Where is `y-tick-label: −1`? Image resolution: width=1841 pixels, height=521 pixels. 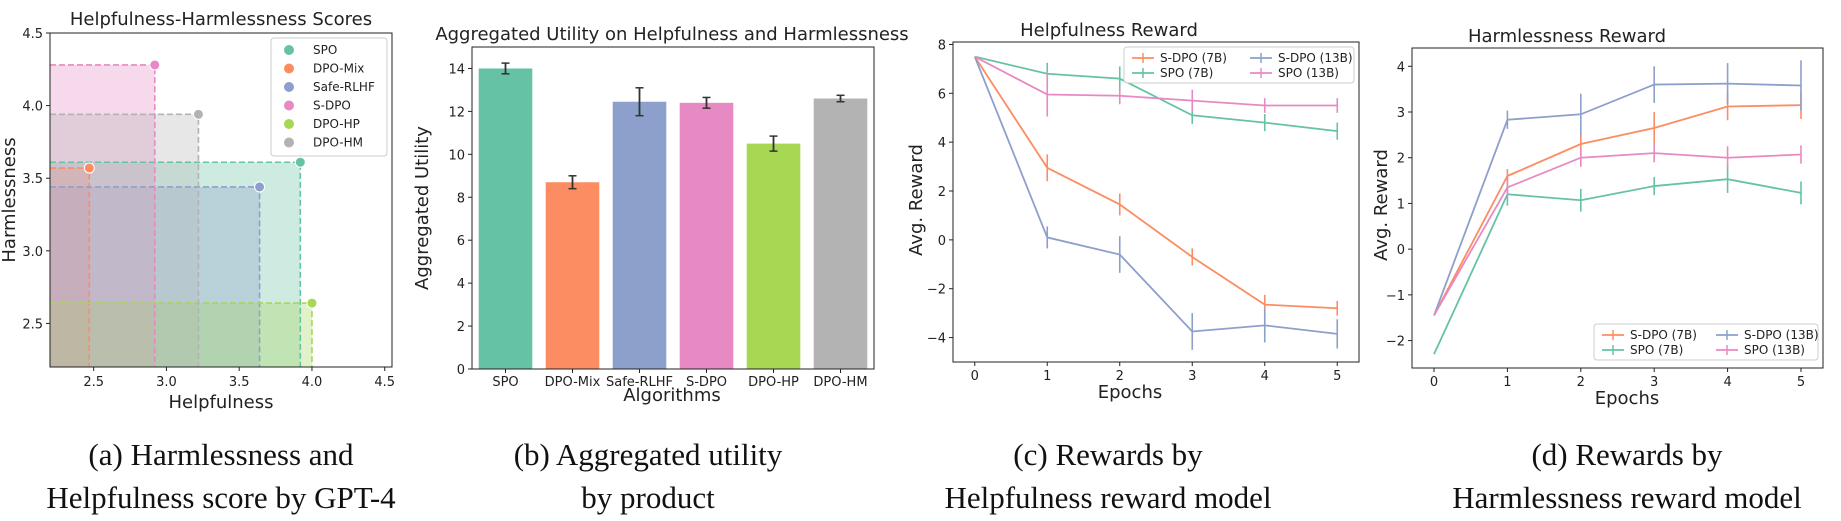 y-tick-label: −1 is located at coordinates (1395, 296).